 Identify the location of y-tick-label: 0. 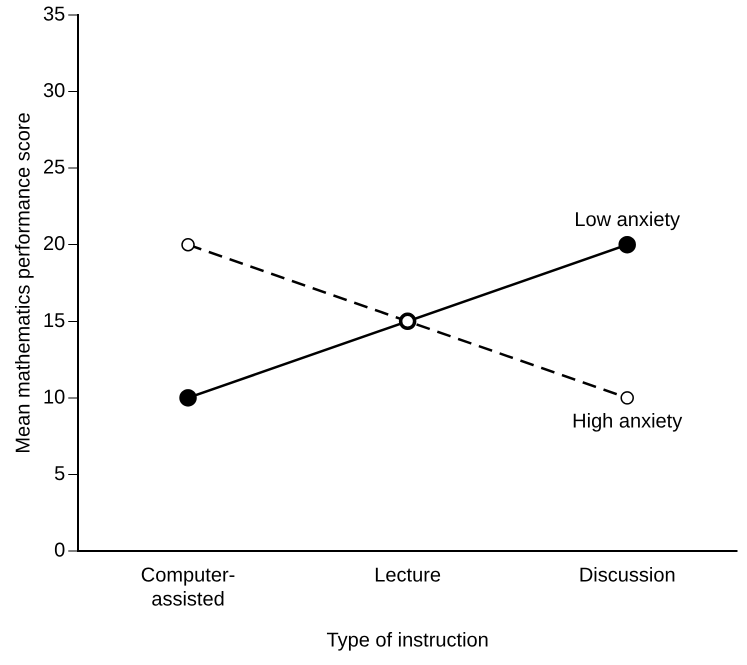
(60, 551).